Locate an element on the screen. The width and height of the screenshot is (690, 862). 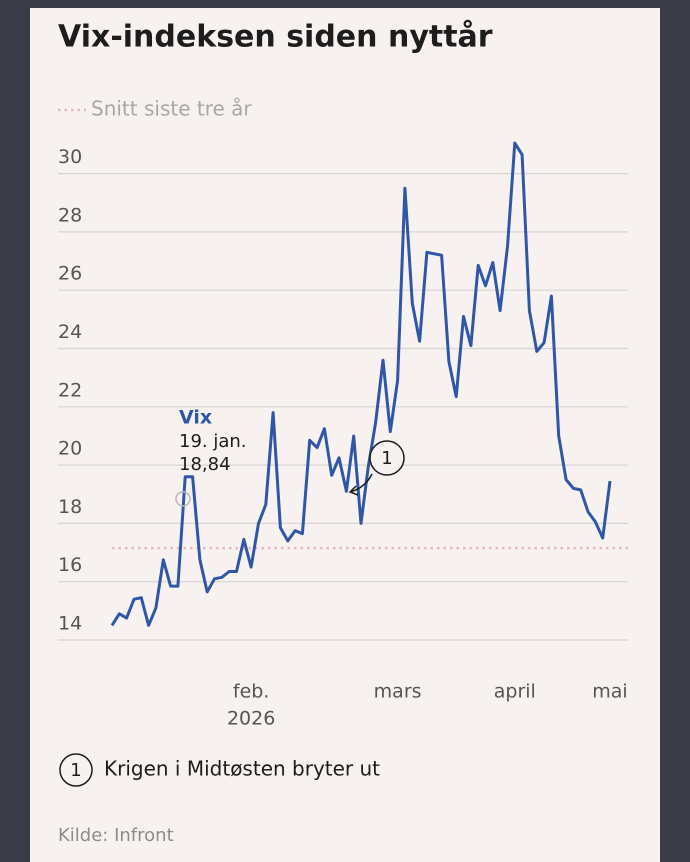
highlight-value: 18,84 is located at coordinates (205, 464).